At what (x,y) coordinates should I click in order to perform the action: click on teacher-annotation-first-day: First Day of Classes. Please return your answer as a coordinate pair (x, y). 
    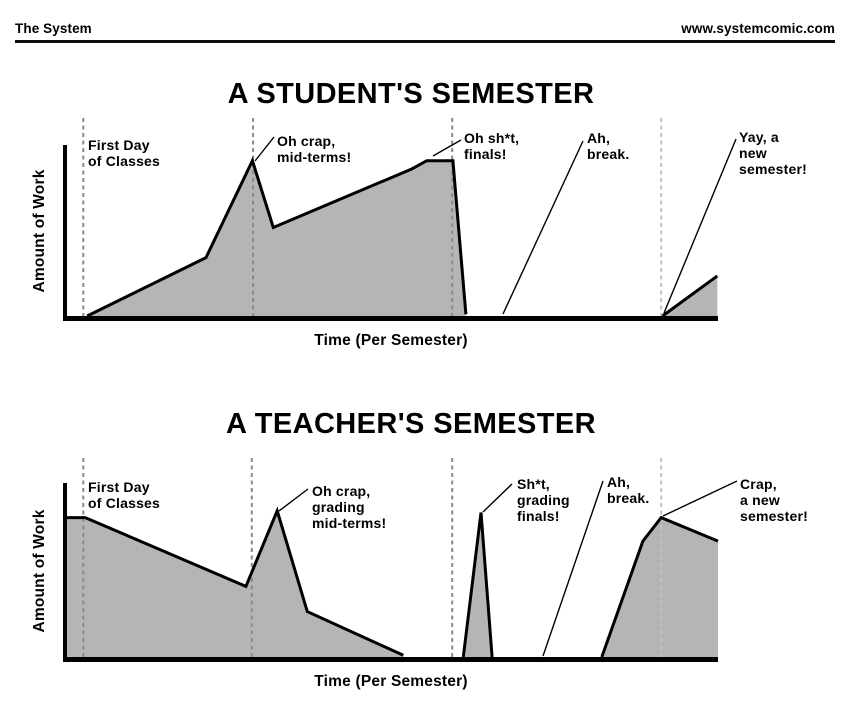
    Looking at the image, I should click on (124, 495).